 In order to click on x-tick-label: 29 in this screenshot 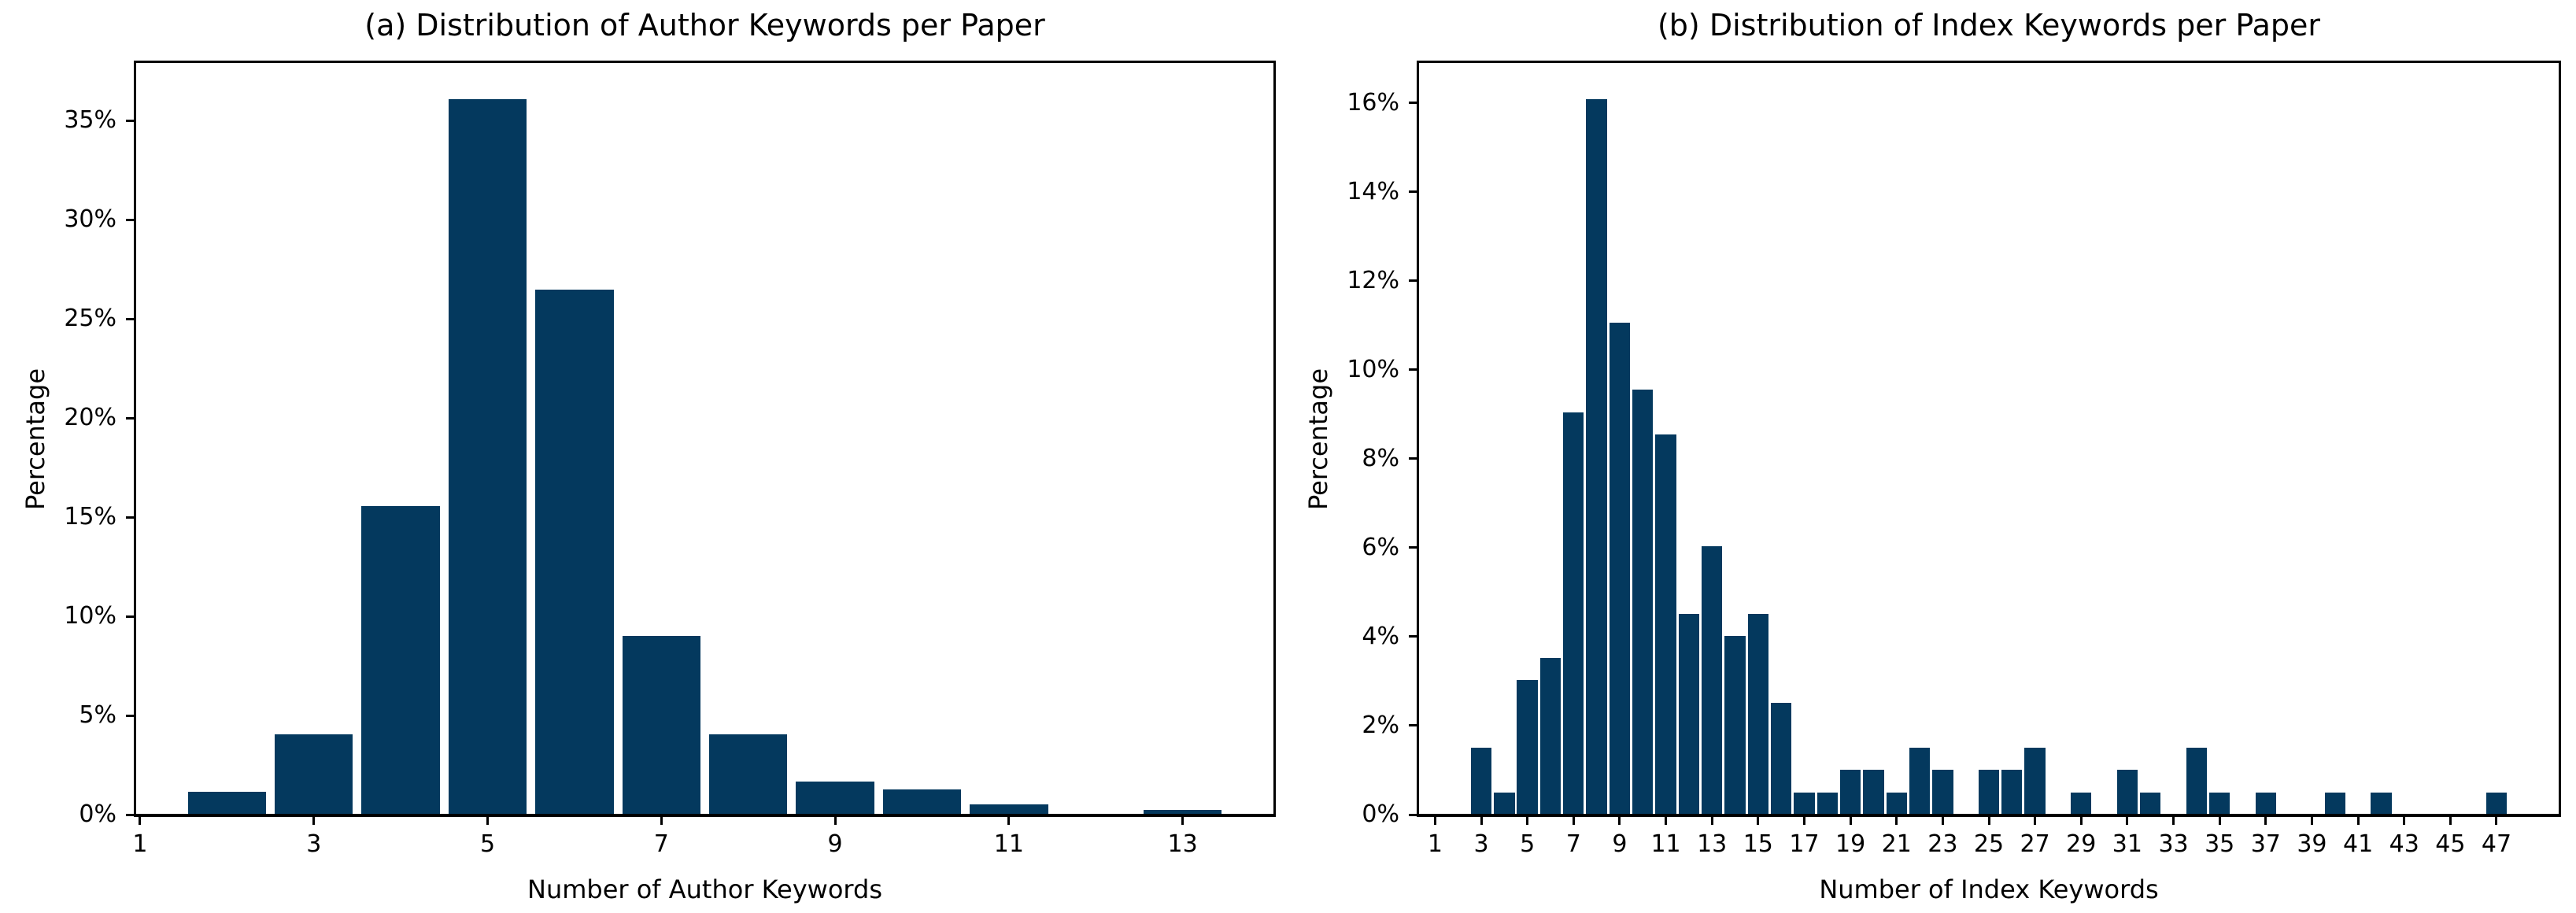, I will do `click(2081, 844)`.